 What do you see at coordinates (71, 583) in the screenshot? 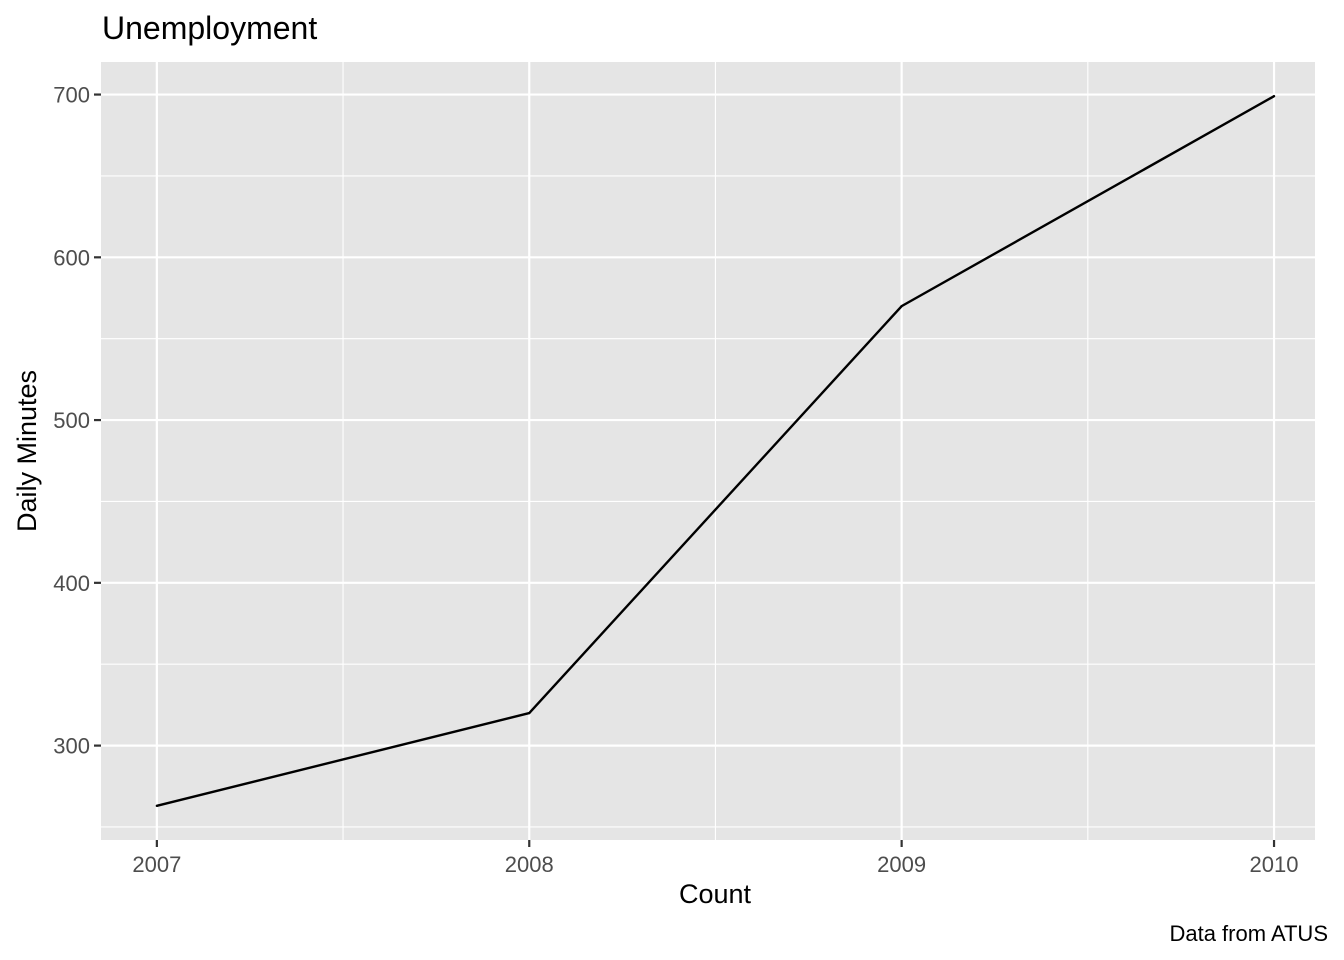
I see `y-tick-label: 400` at bounding box center [71, 583].